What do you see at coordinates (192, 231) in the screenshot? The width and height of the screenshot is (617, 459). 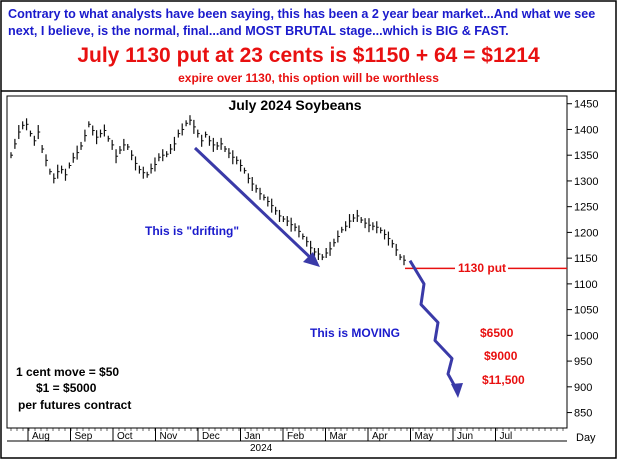 I see `drifting-label: This is "drifting"` at bounding box center [192, 231].